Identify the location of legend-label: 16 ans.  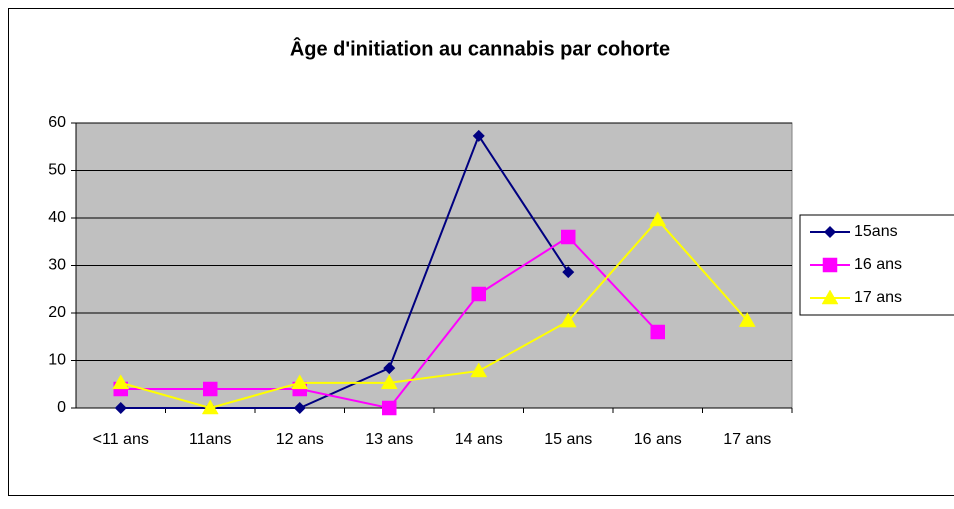
(878, 264).